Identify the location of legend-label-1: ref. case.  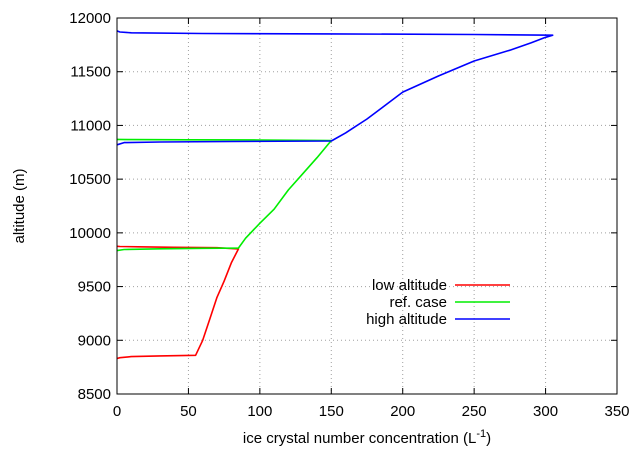
(418, 302).